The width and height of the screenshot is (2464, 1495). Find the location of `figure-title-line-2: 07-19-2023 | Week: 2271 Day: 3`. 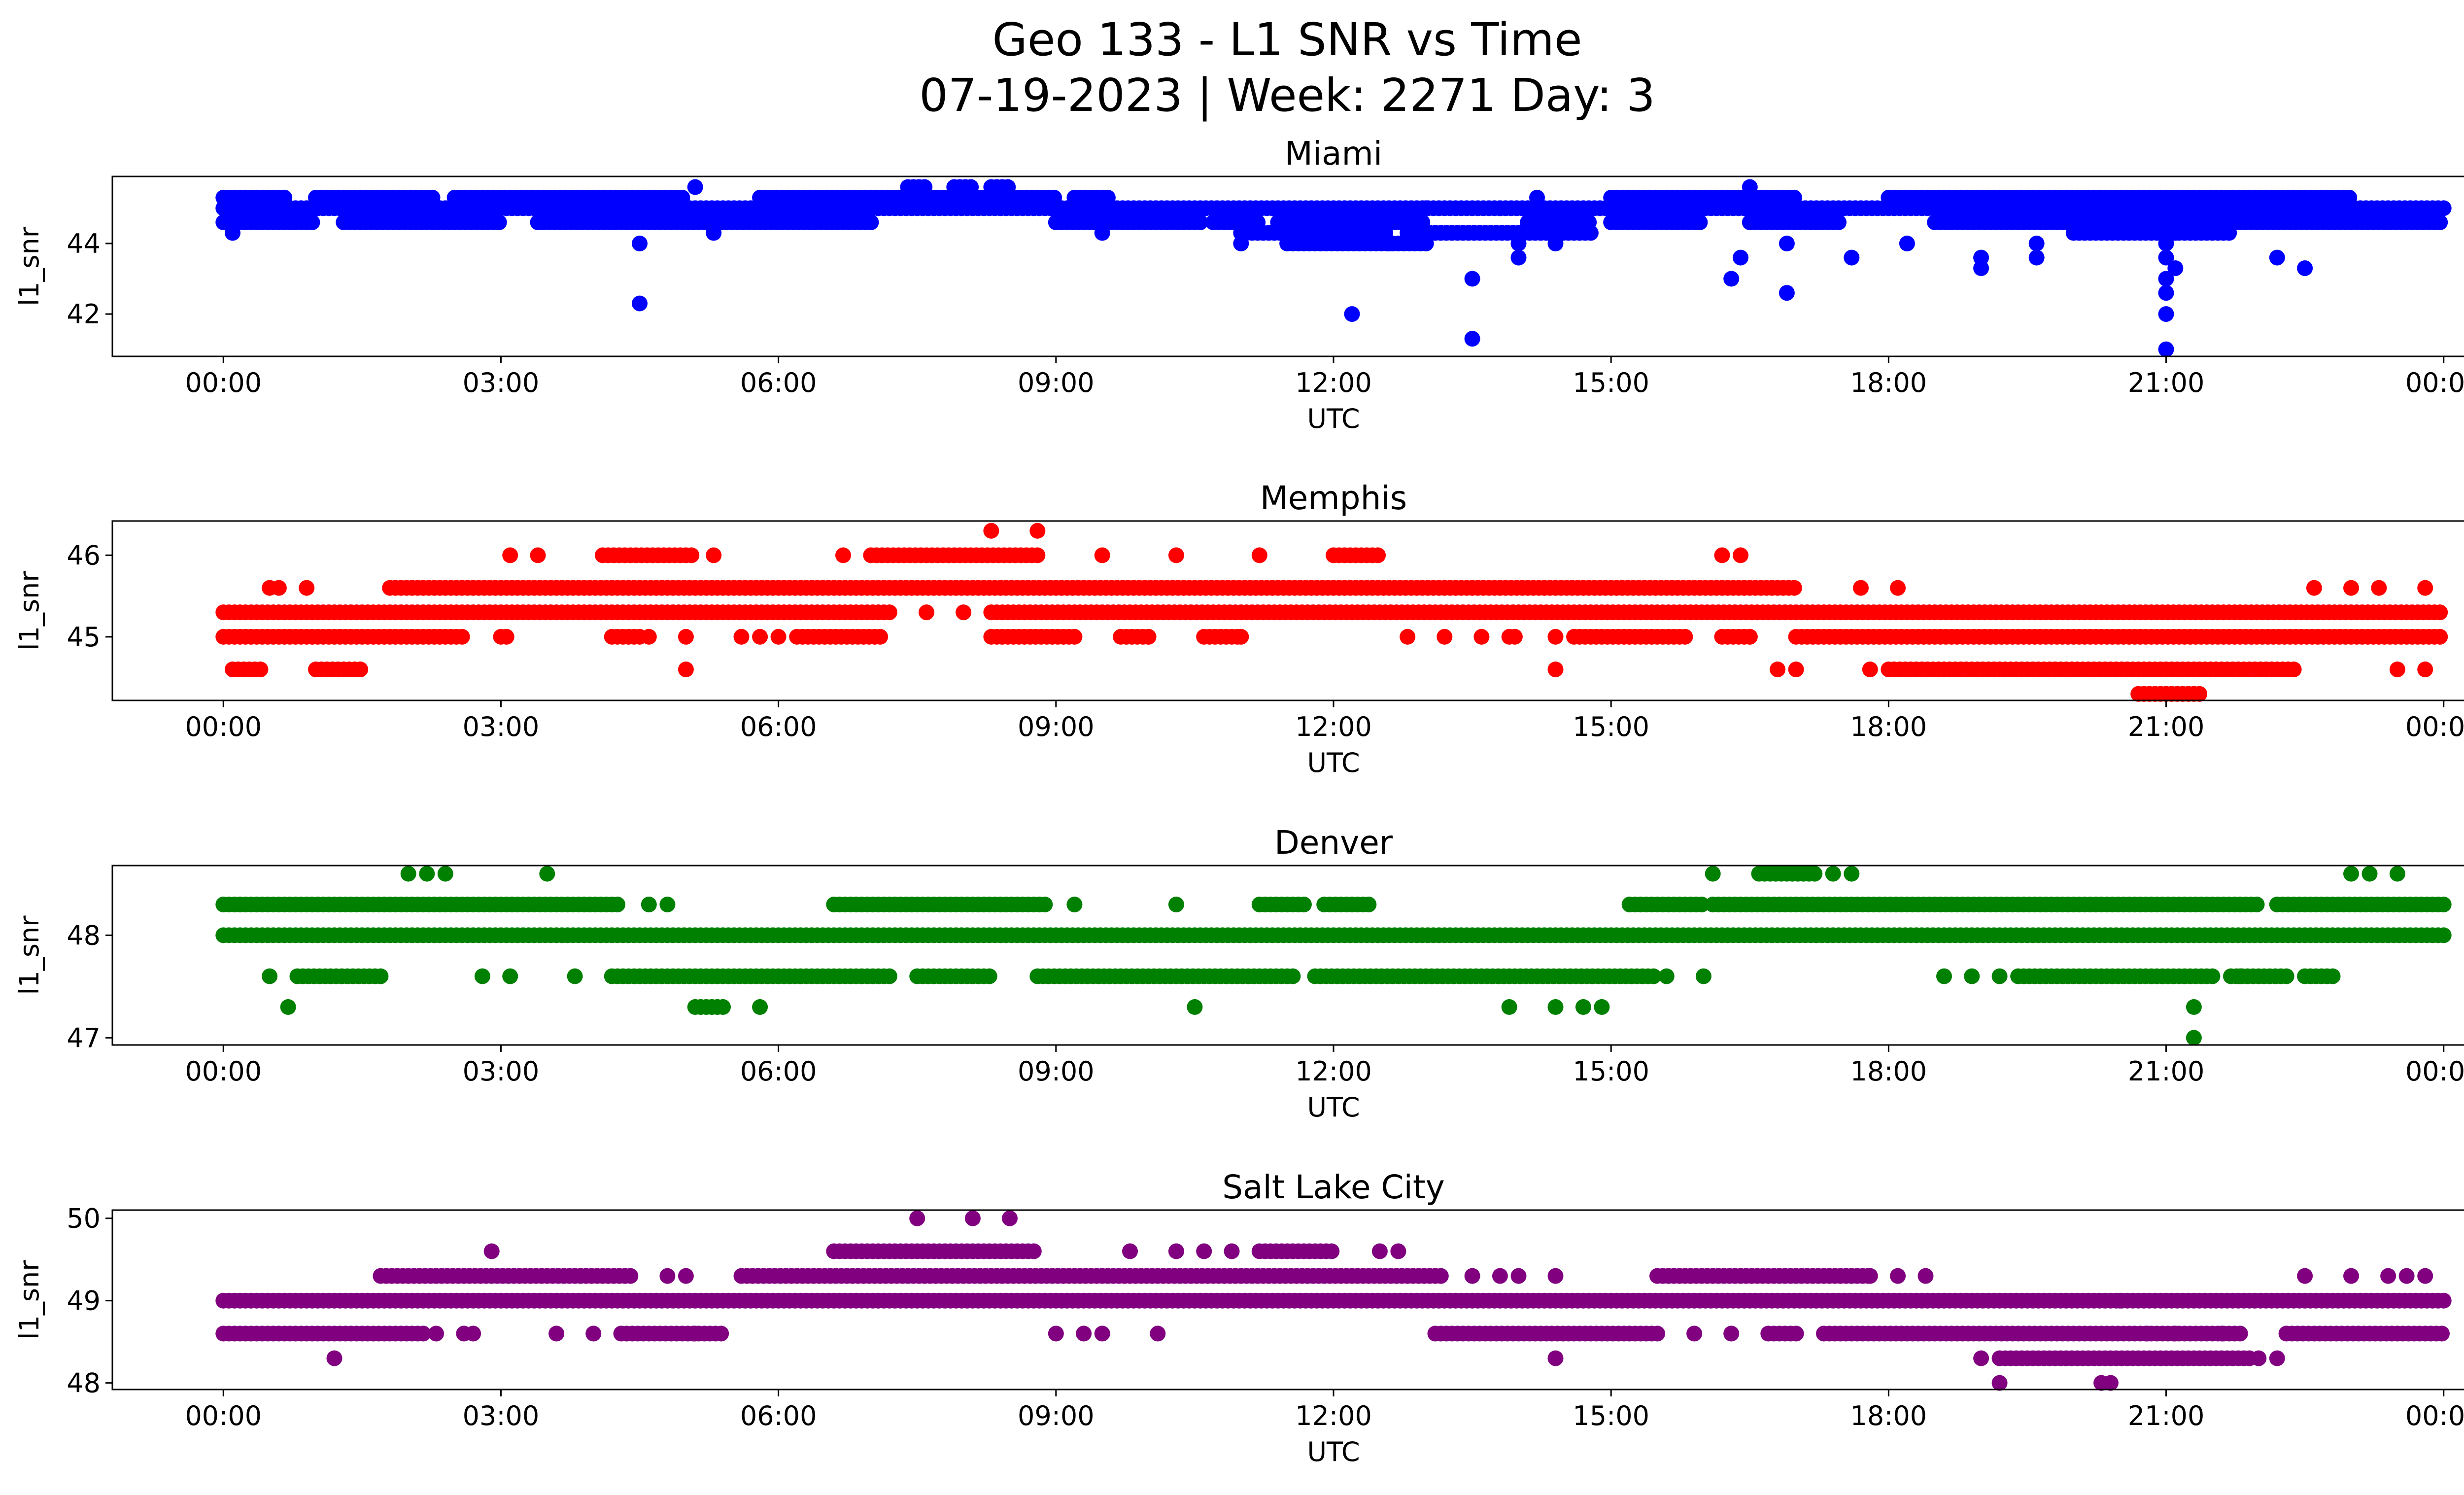

figure-title-line-2: 07-19-2023 | Week: 2271 Day: 3 is located at coordinates (1287, 95).